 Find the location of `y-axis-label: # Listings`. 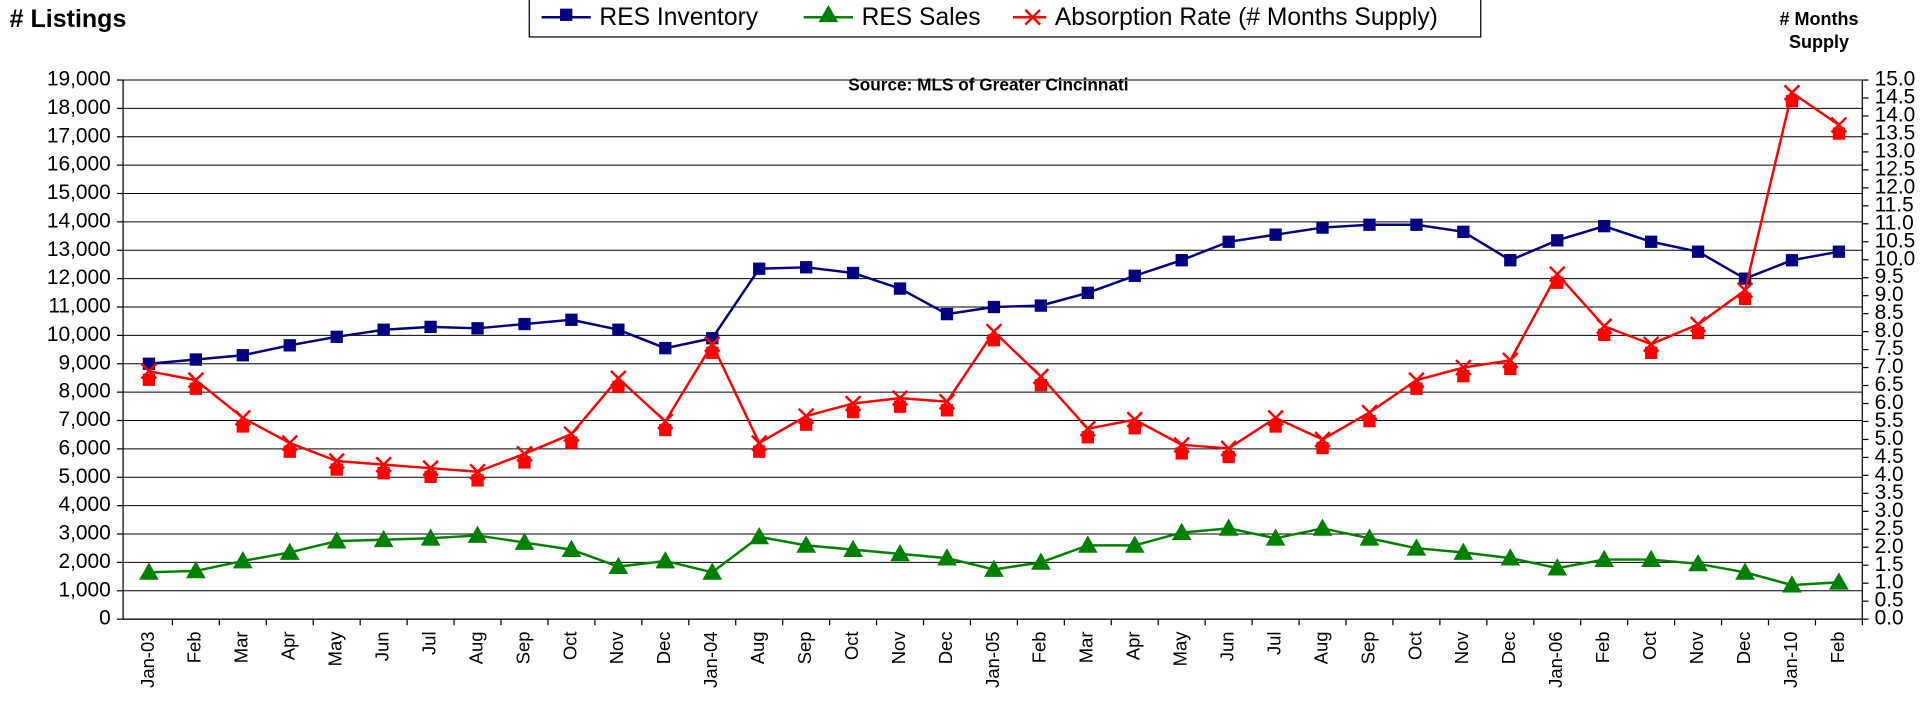

y-axis-label: # Listings is located at coordinates (68, 19).